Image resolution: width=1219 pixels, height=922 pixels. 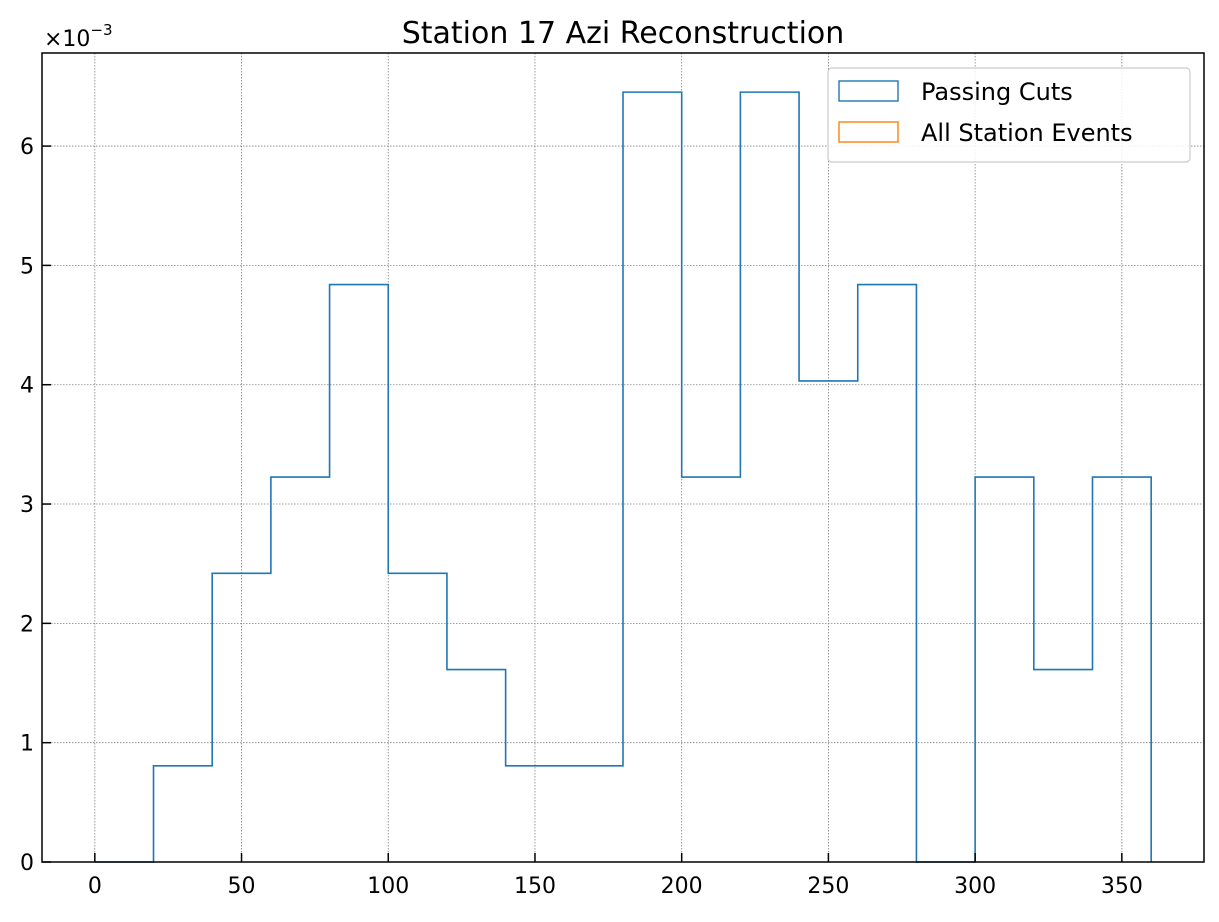 What do you see at coordinates (27, 863) in the screenshot?
I see `y-tick-label: 0` at bounding box center [27, 863].